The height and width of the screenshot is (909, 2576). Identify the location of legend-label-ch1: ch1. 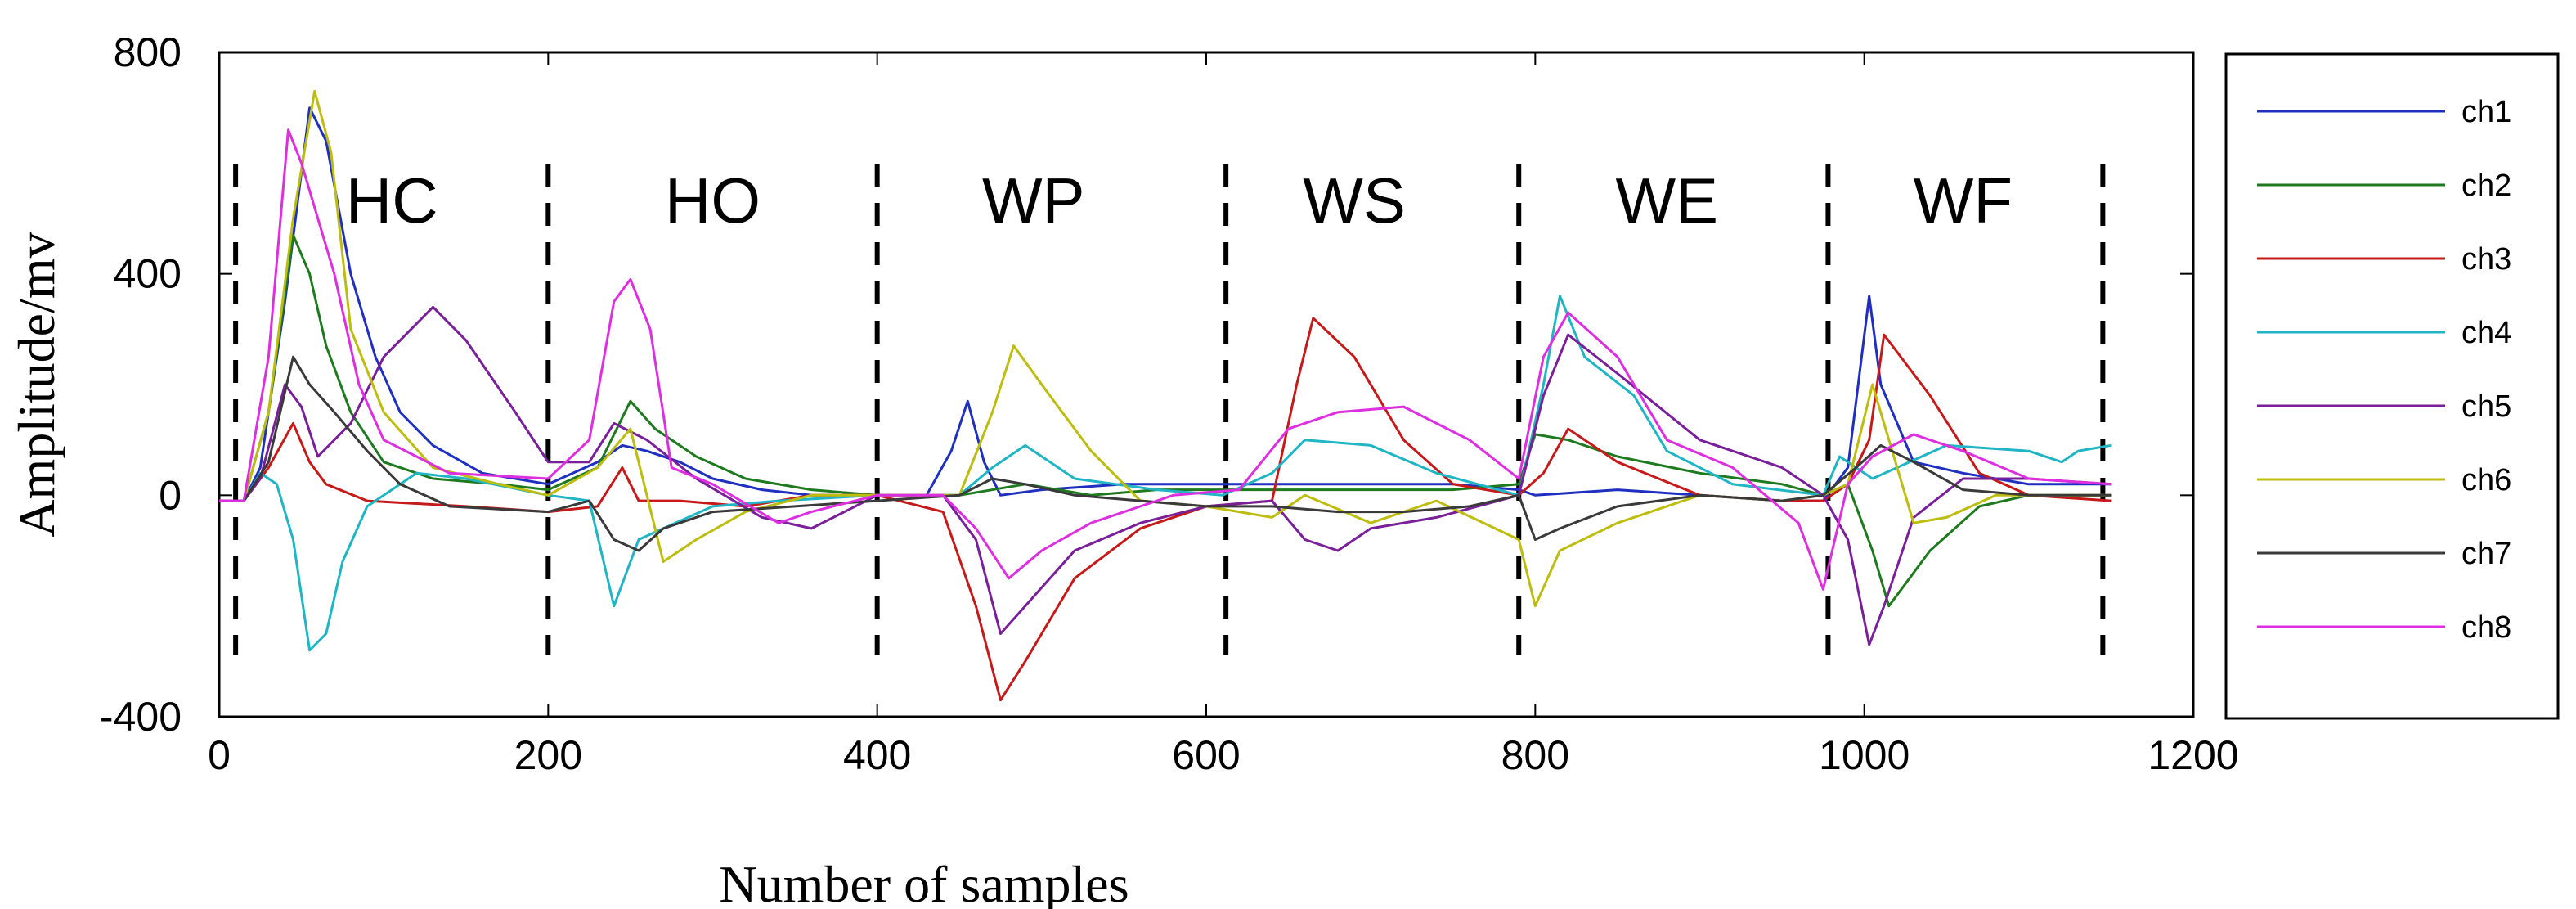
(2487, 112).